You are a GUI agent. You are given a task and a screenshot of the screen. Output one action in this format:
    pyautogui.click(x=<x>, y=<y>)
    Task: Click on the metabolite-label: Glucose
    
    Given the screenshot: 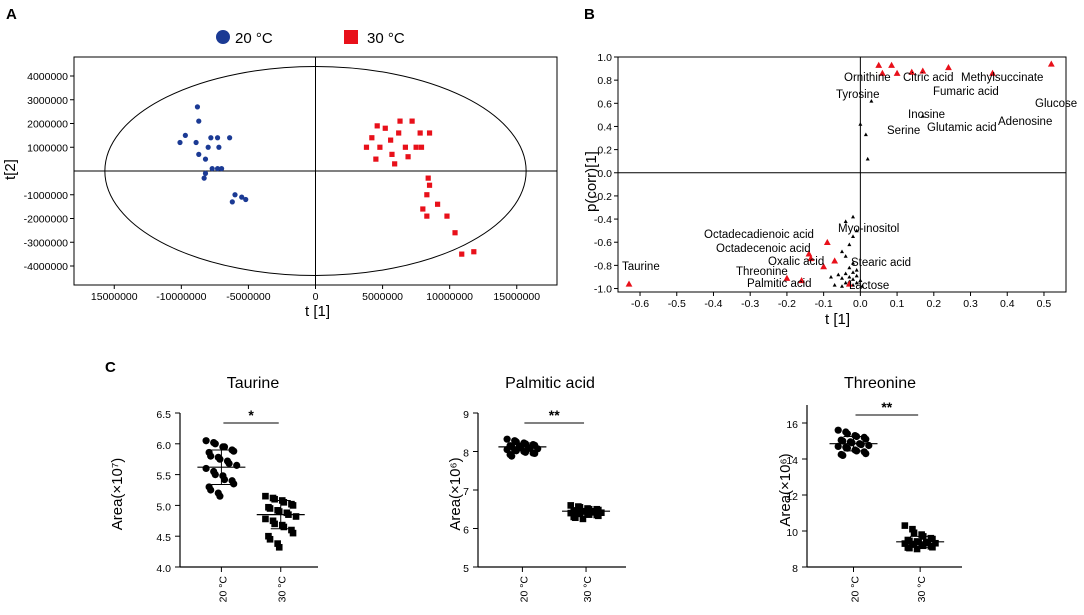 What is the action you would take?
    pyautogui.click(x=1056, y=104)
    